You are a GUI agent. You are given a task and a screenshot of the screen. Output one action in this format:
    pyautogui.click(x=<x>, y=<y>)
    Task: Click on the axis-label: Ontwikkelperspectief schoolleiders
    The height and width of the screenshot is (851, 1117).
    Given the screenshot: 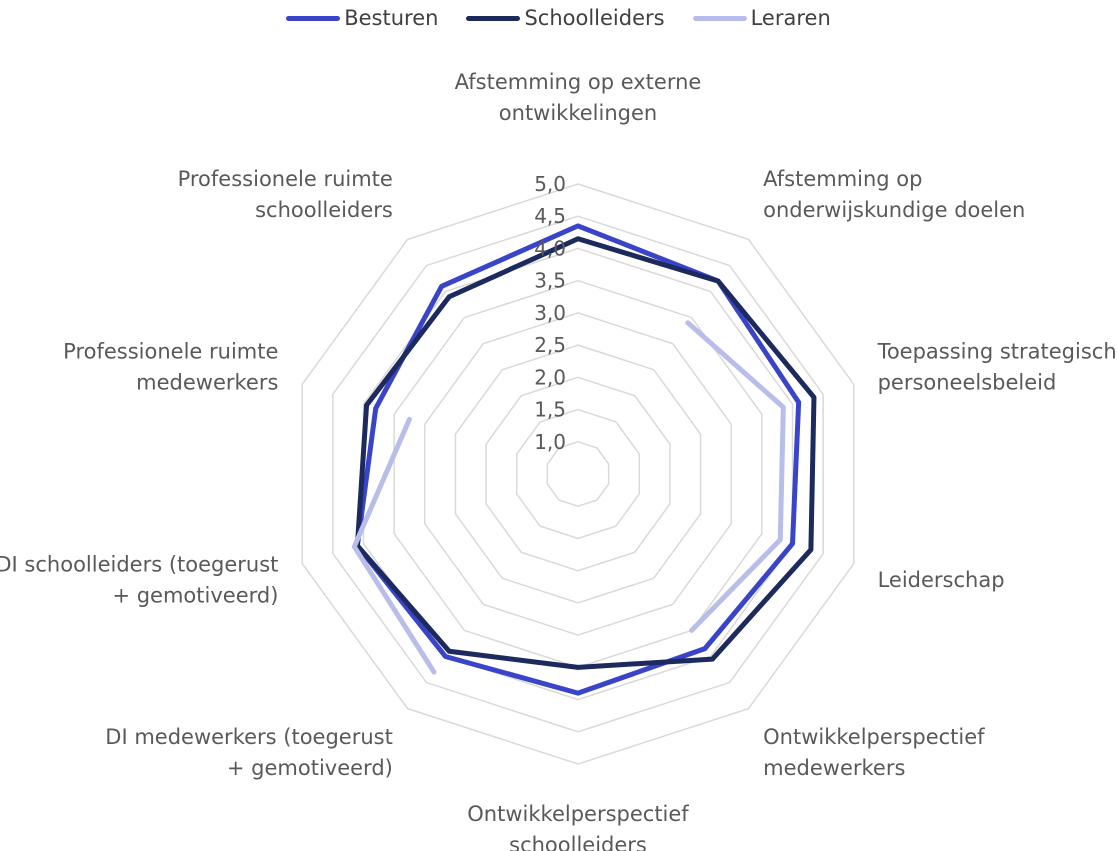 What is the action you would take?
    pyautogui.click(x=578, y=826)
    